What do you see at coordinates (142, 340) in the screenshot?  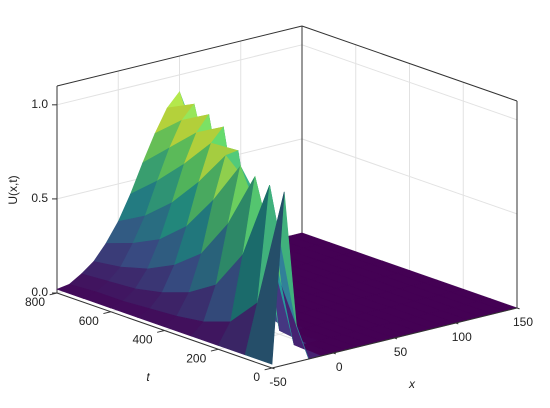 I see `t-tick-label: 400` at bounding box center [142, 340].